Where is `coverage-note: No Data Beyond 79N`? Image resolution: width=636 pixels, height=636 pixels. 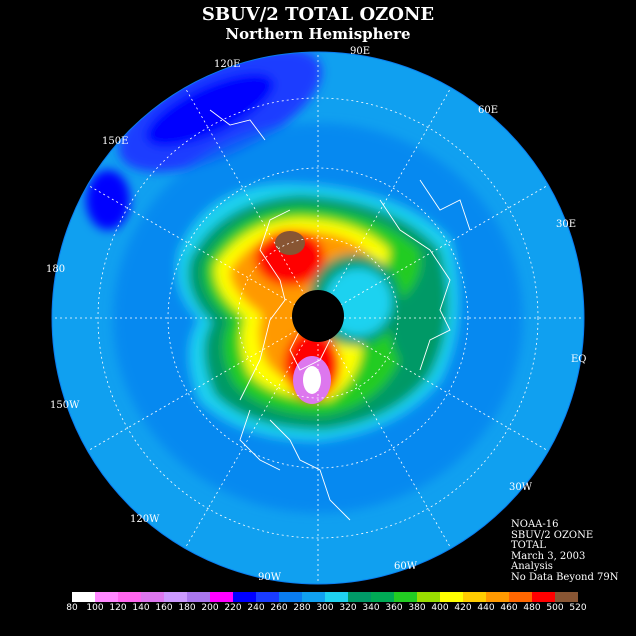
coverage-note: No Data Beyond 79N is located at coordinates (565, 577).